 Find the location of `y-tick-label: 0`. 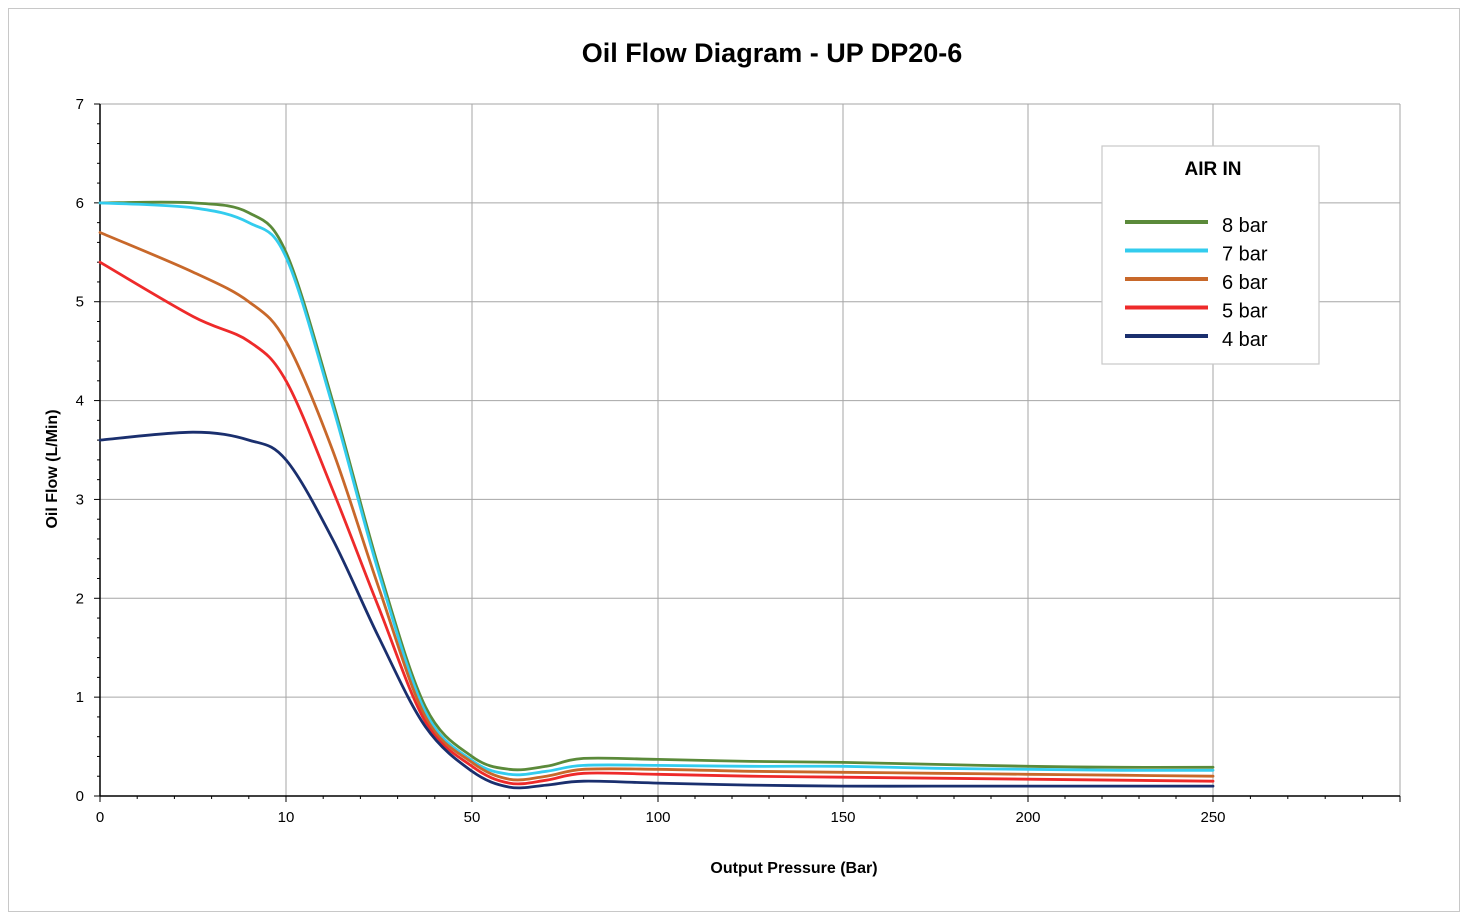

y-tick-label: 0 is located at coordinates (80, 796).